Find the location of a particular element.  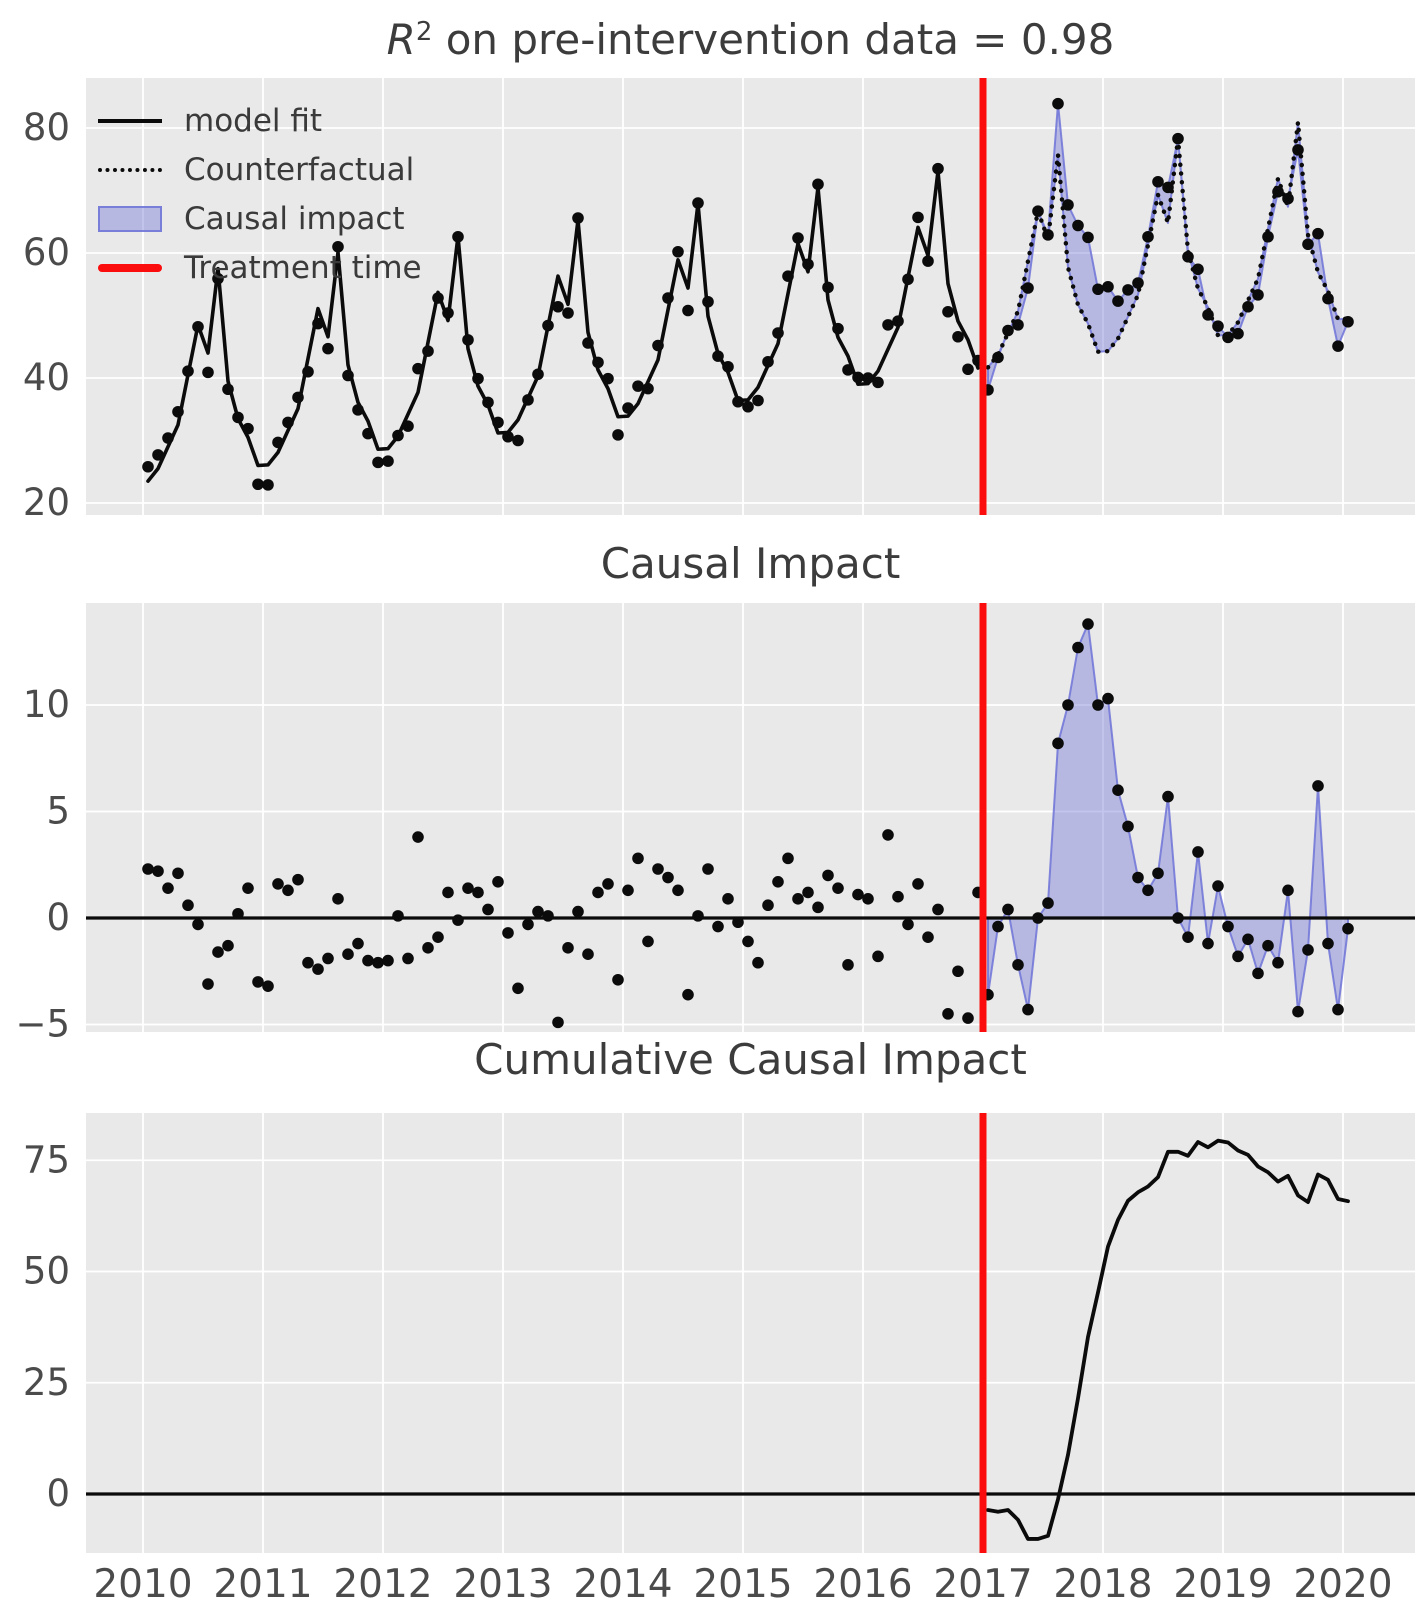

bottom-chart-title: Cumulative Causal Impact is located at coordinates (750, 1059).